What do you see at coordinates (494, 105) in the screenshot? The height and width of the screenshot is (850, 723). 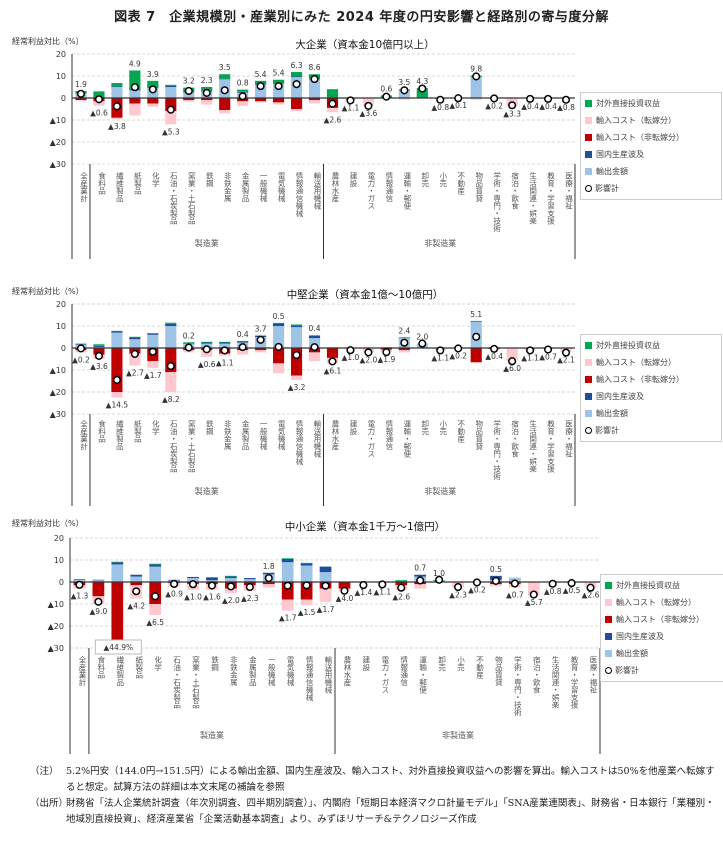 I see `total-data-label: ▲0.2` at bounding box center [494, 105].